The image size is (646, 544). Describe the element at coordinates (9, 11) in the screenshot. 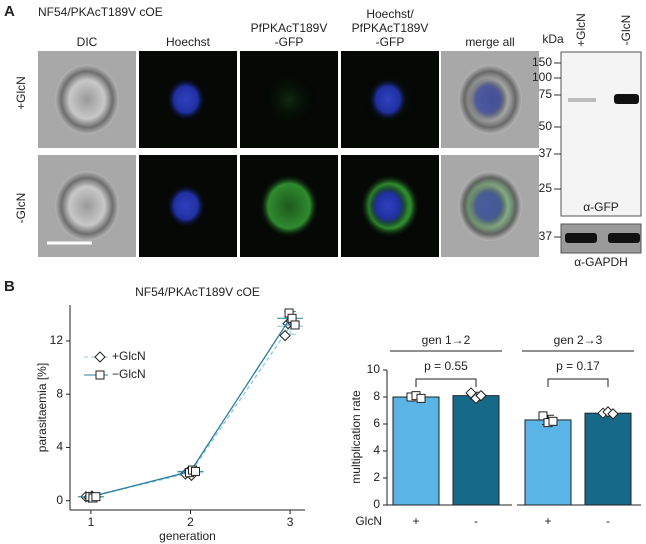

I see `panel-label: A` at that location.